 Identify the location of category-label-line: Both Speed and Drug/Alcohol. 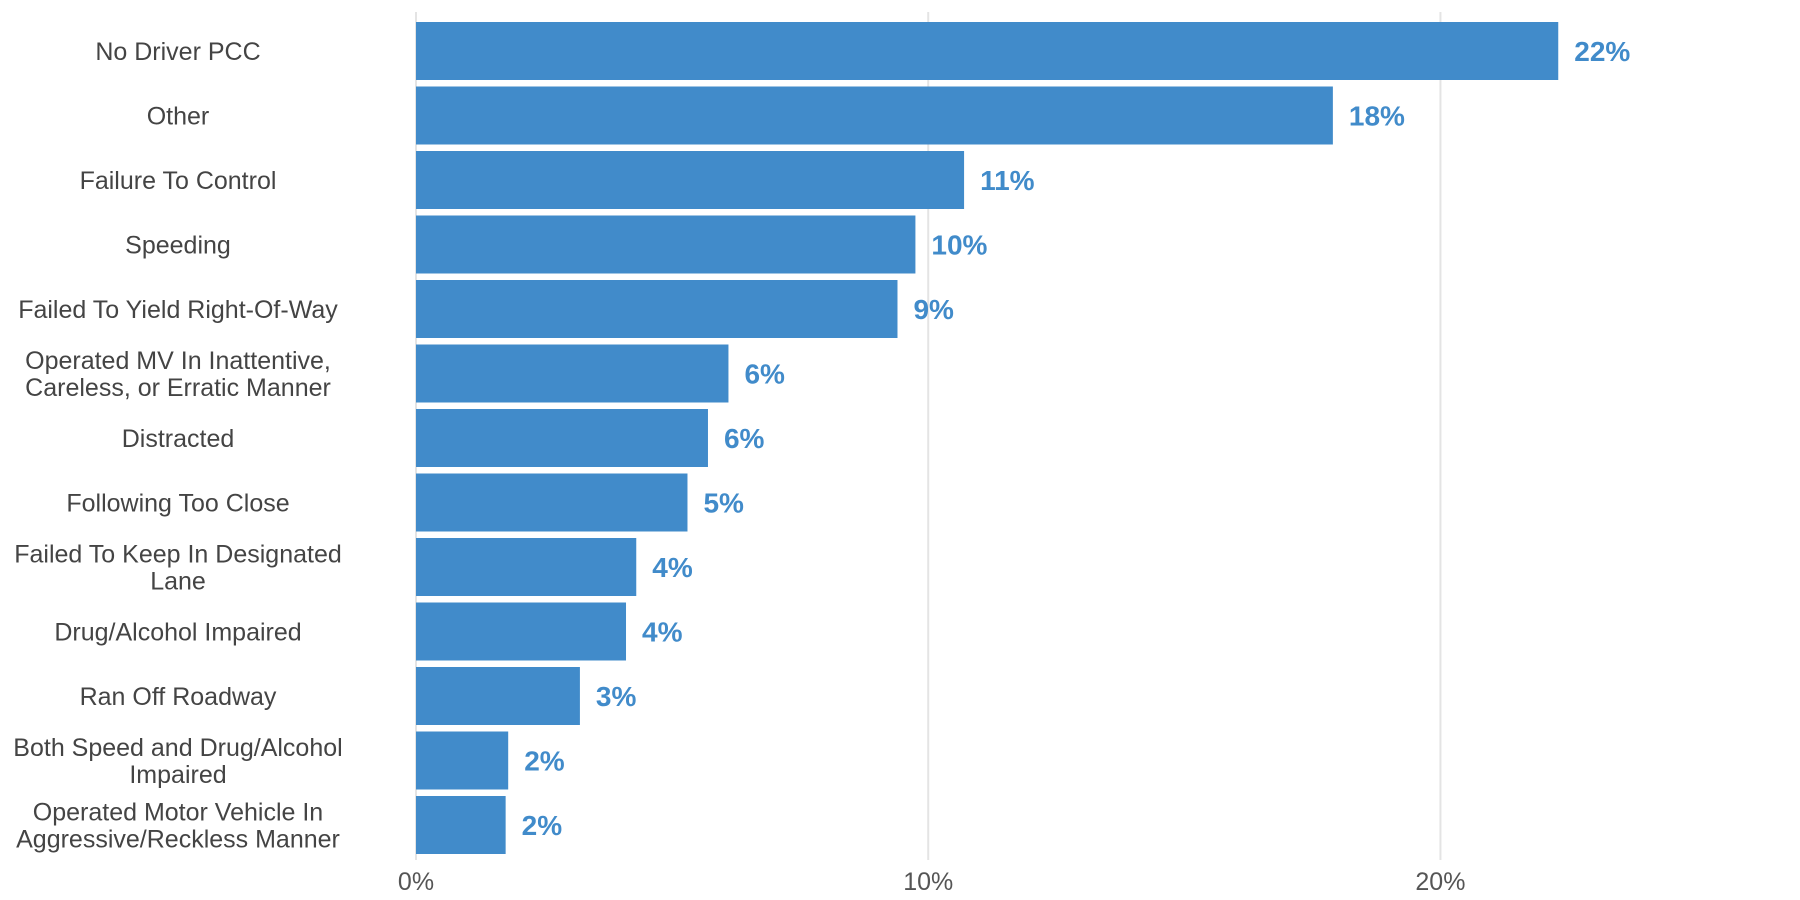
(177, 748).